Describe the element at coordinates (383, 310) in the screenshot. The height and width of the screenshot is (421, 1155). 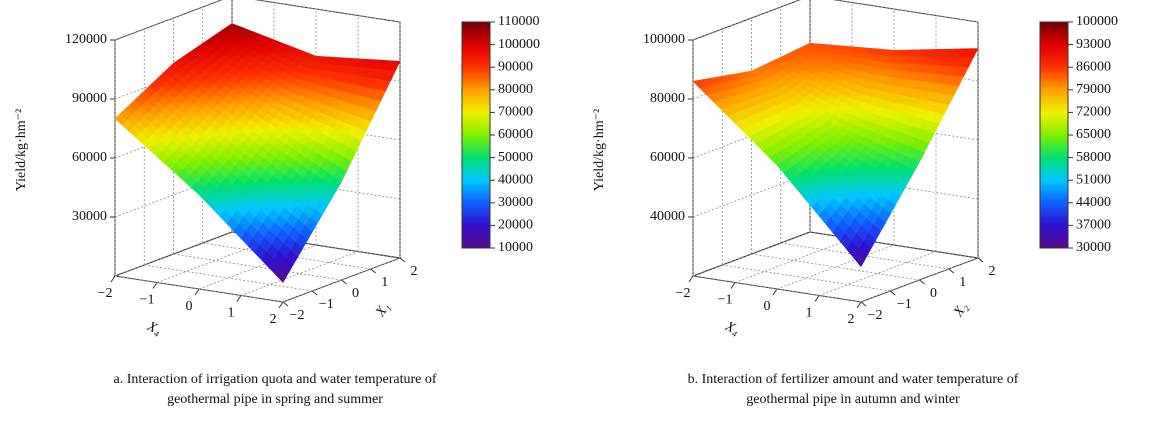
I see `y-axis-title: X₁` at that location.